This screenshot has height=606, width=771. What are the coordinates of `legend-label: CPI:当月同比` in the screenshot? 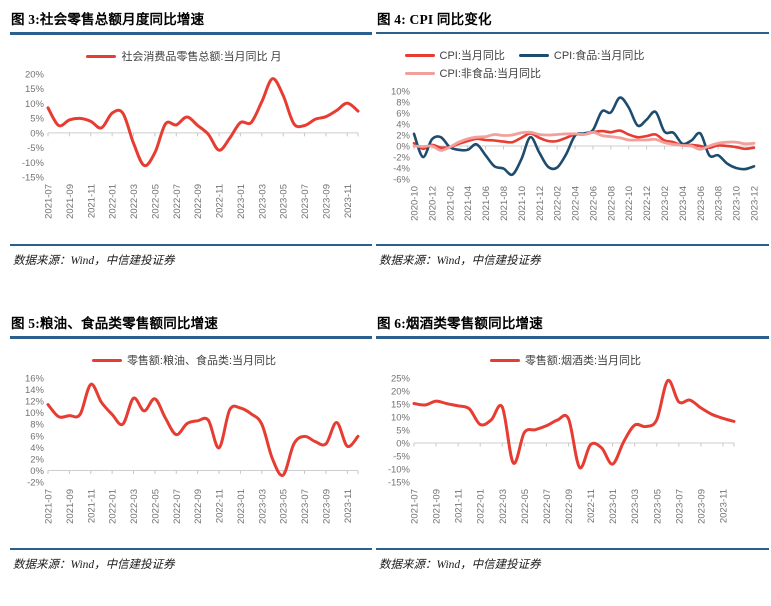 It's located at (472, 56).